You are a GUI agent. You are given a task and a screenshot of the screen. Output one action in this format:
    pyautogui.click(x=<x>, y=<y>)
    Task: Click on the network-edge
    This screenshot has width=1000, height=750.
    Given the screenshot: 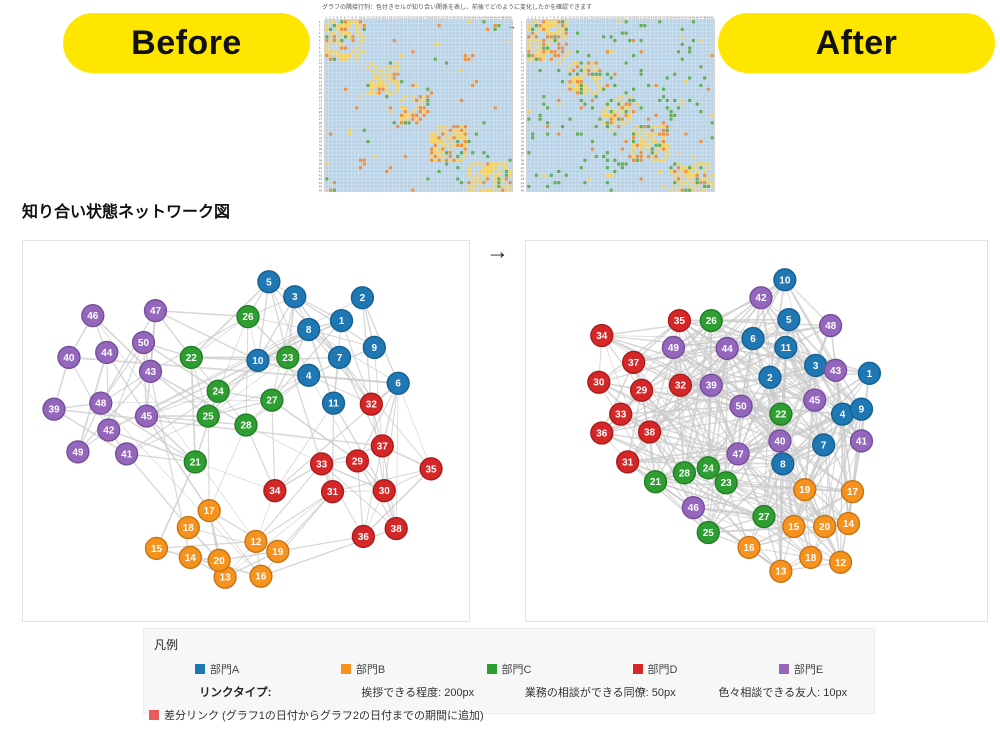 What is the action you would take?
    pyautogui.click(x=770, y=355)
    